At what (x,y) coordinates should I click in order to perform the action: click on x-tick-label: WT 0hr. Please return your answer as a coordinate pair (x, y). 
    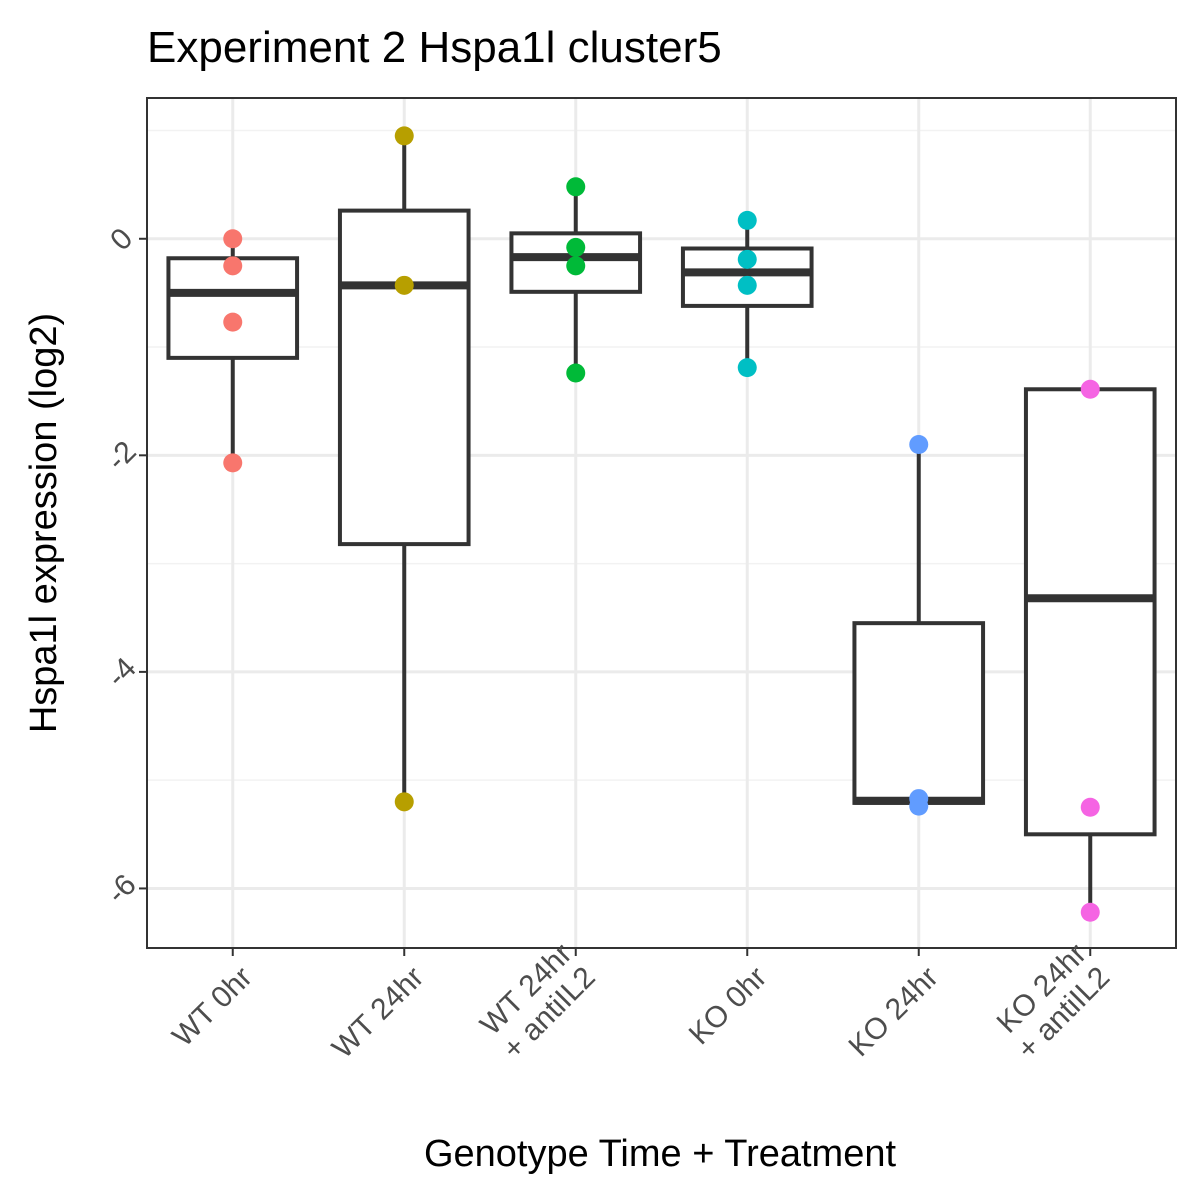
    Looking at the image, I should click on (212, 1007).